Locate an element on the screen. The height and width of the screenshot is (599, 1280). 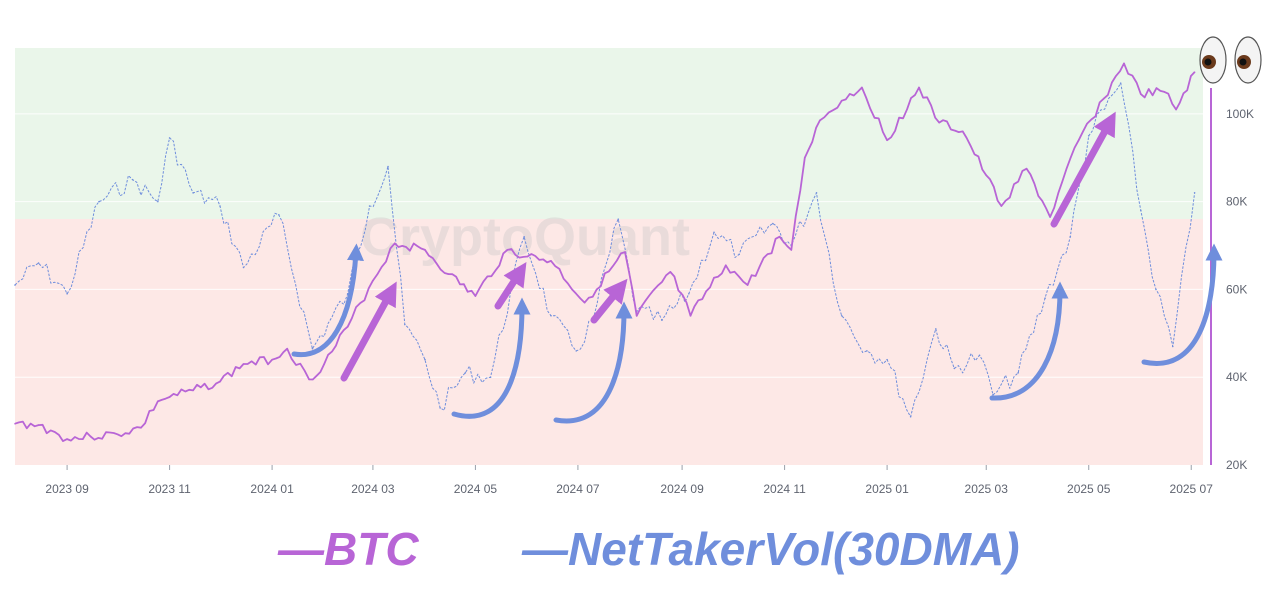
point-nettakervol-30dma--42 is located at coordinates (1045, 298).